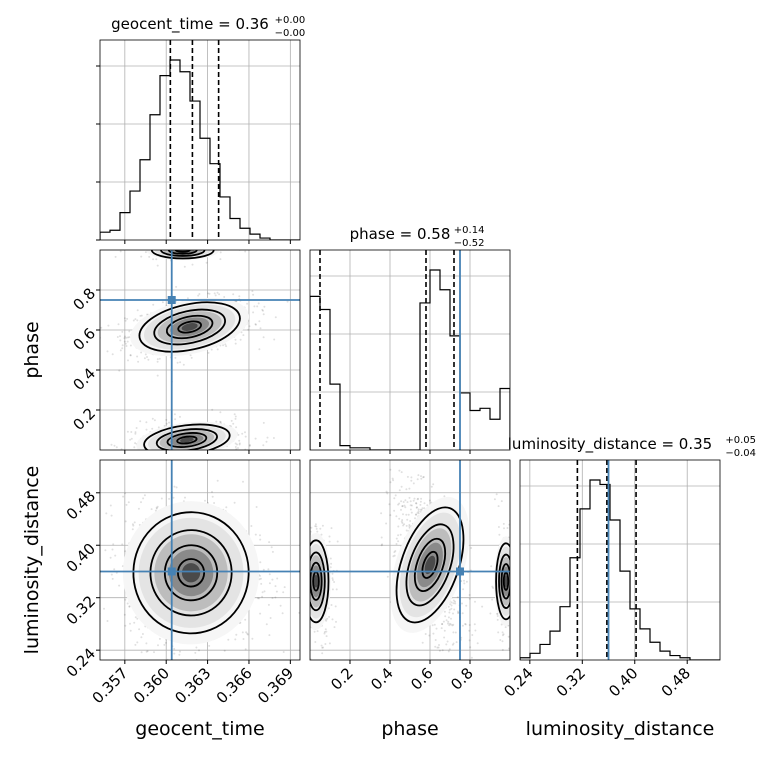  What do you see at coordinates (84, 379) in the screenshot?
I see `y-tick-label: 0.4` at bounding box center [84, 379].